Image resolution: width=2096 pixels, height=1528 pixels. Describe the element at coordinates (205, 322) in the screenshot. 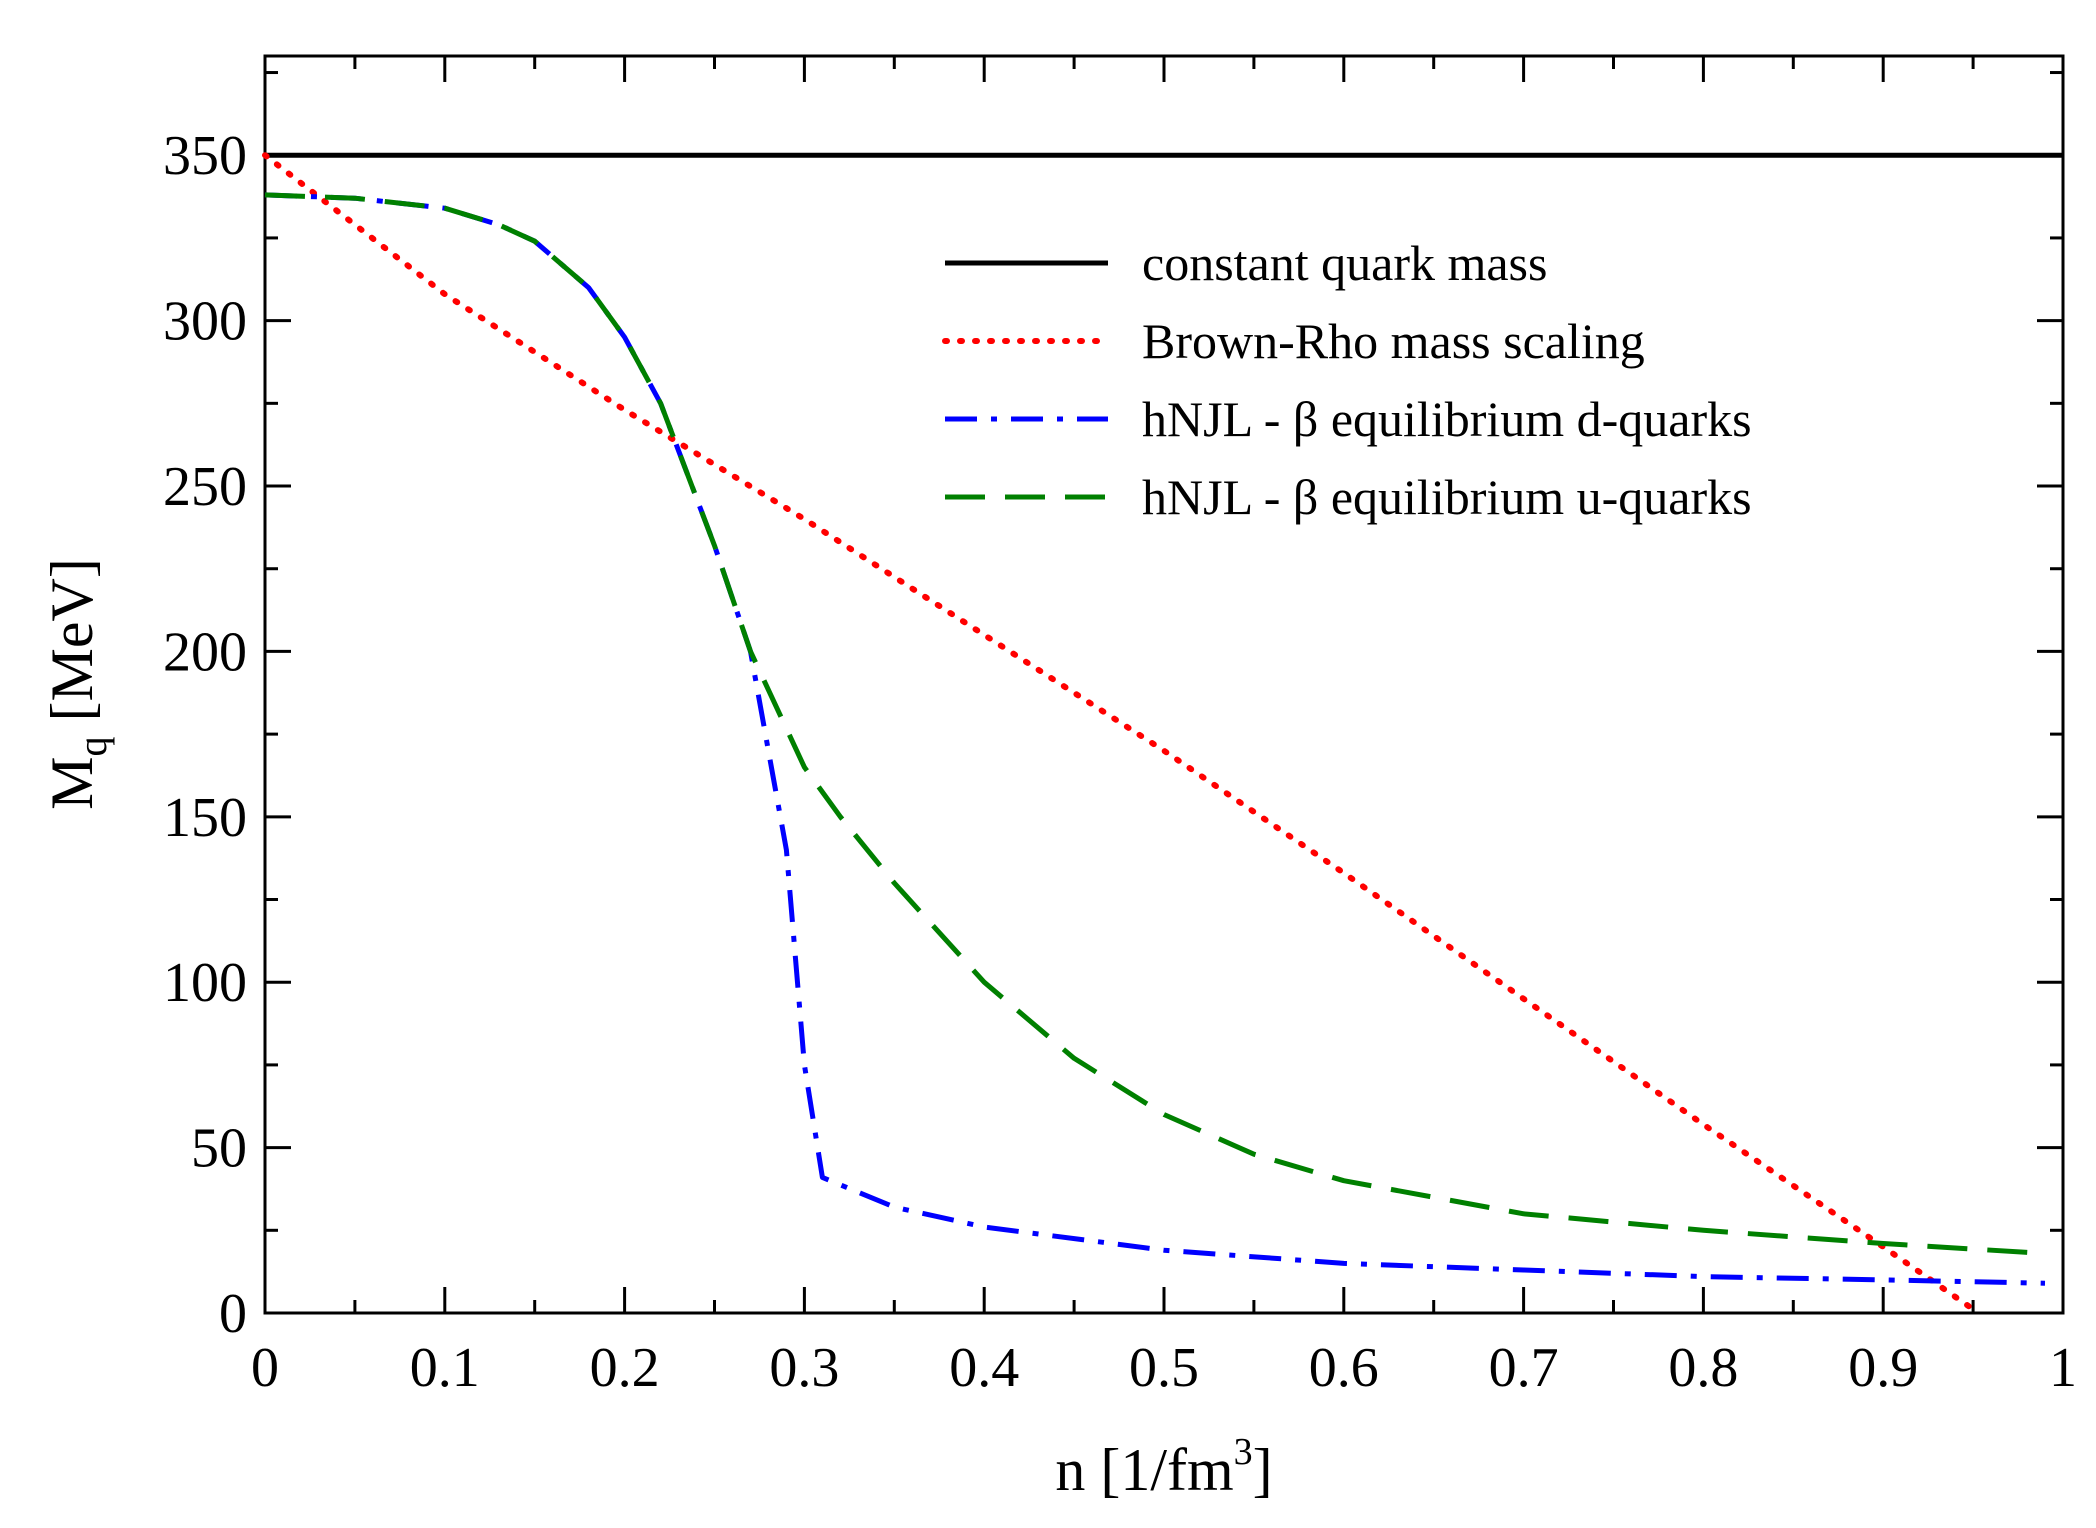

I see `y-tick-label: 300` at that location.